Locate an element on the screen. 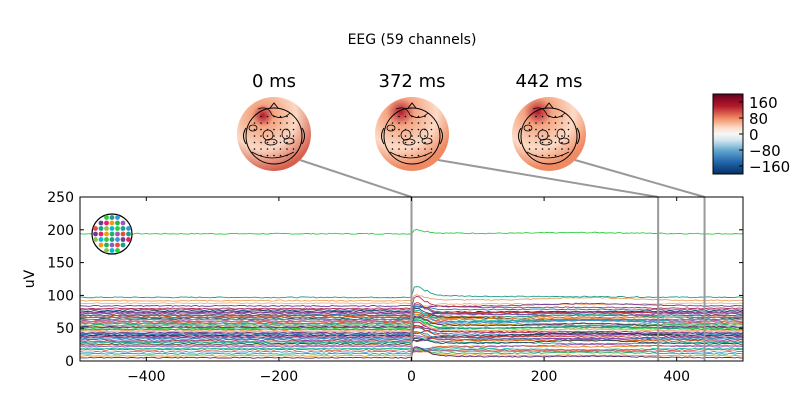 This screenshot has height=420, width=800. topomap-row is located at coordinates (411, 134).